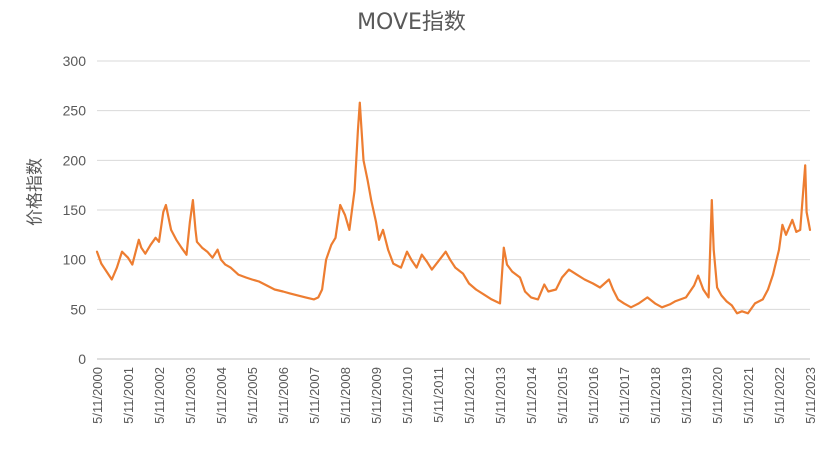  I want to click on x-tick-label: 5/11/2014, so click(531, 395).